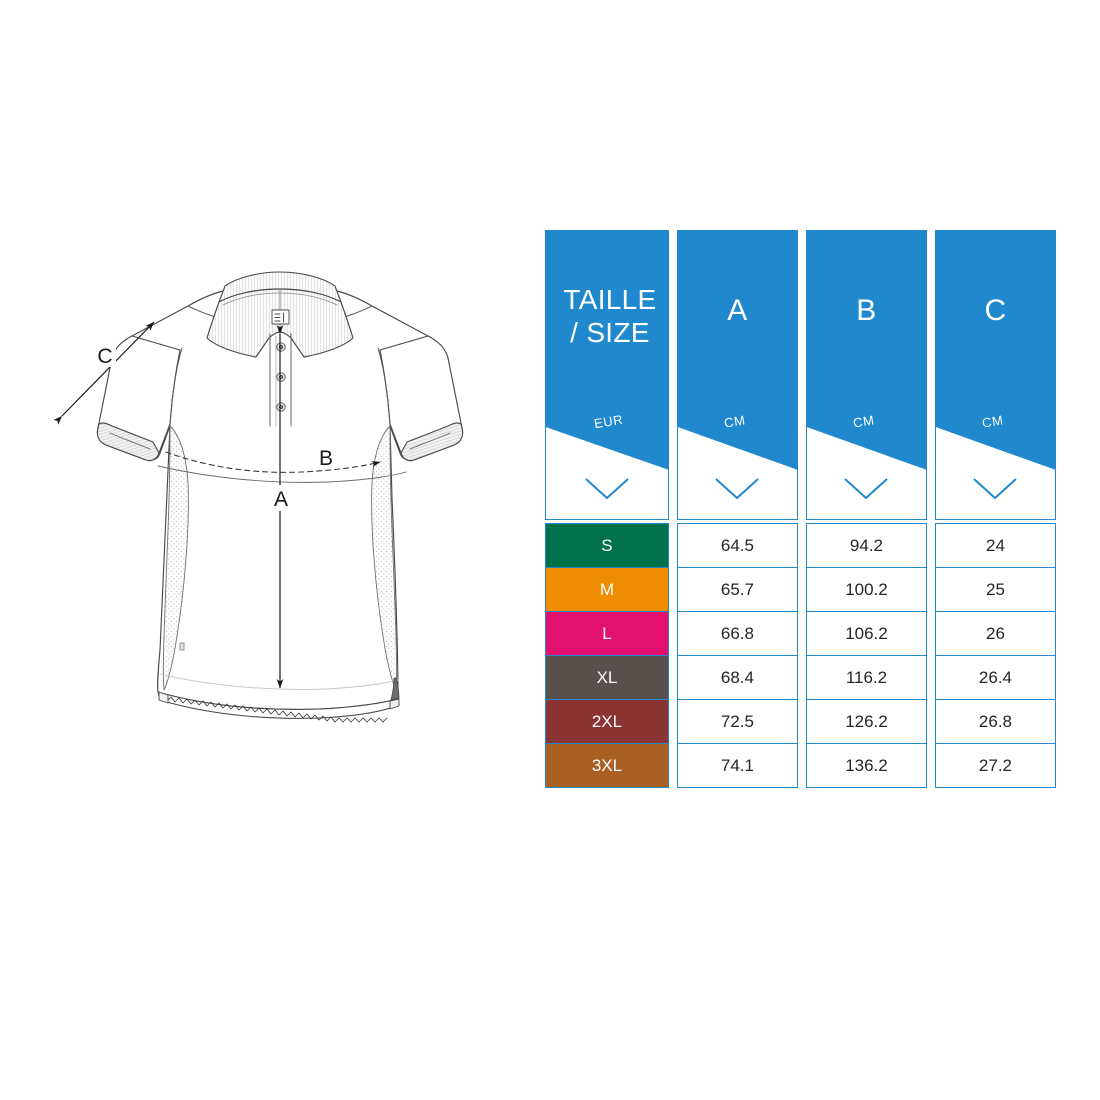 The width and height of the screenshot is (1100, 1100). Describe the element at coordinates (800, 545) in the screenshot. I see `table-row: S 64.5 94.2 24` at that location.